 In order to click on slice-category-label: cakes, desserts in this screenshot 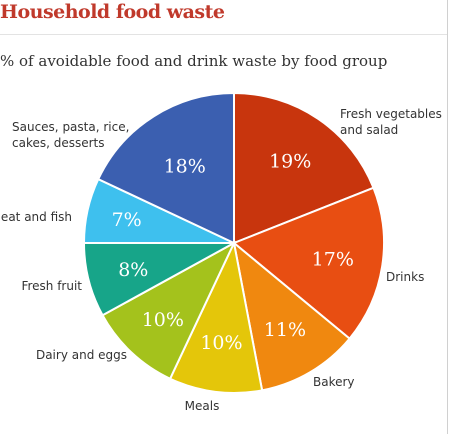, I will do `click(58, 143)`.